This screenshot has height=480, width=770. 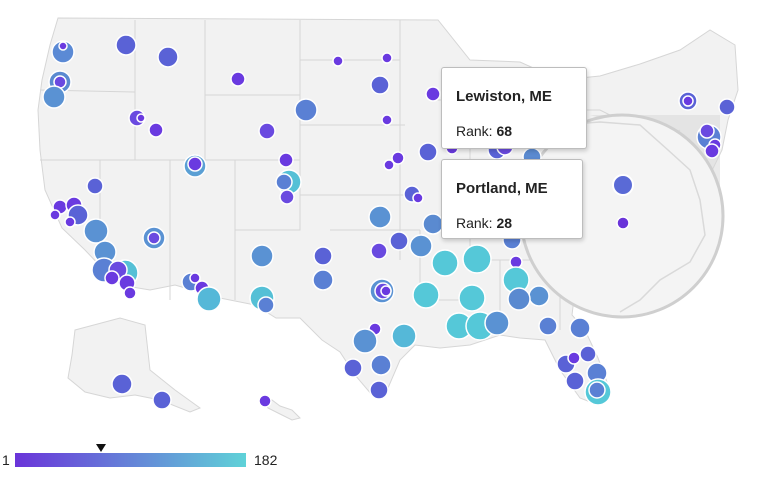 What do you see at coordinates (504, 96) in the screenshot?
I see `tooltip-title: Lewiston, ME` at bounding box center [504, 96].